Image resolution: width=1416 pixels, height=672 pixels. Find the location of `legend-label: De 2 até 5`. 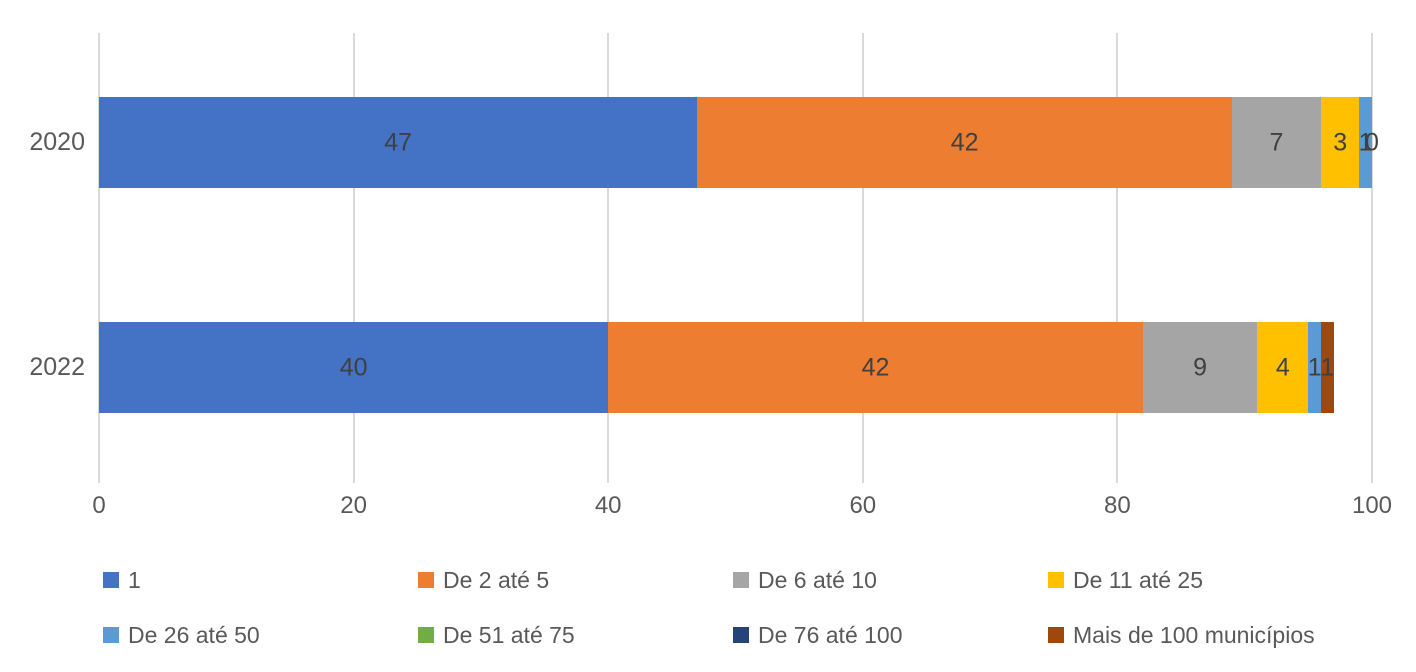

legend-label: De 2 até 5 is located at coordinates (496, 579).